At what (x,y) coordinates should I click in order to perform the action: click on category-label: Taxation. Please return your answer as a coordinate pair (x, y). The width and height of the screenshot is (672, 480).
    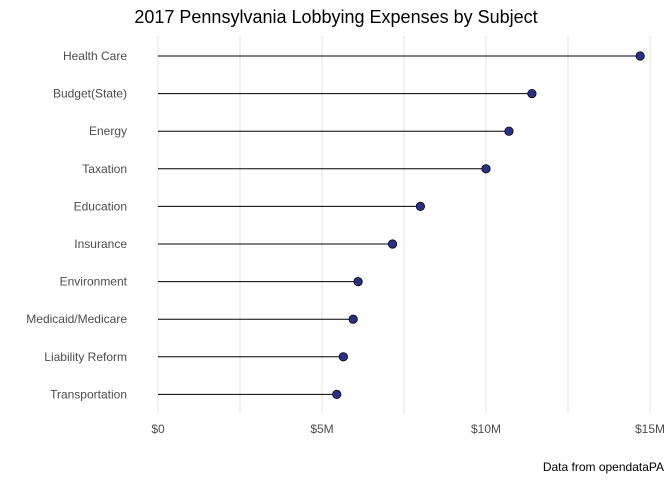
    Looking at the image, I should click on (104, 169).